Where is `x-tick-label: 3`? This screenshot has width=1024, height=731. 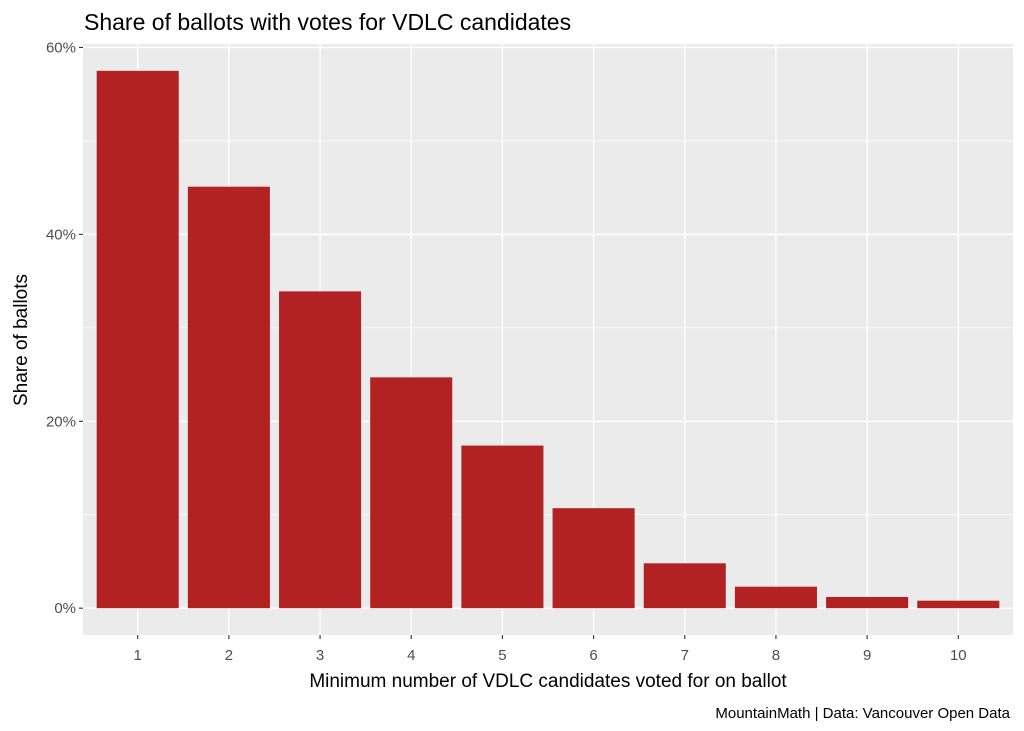 x-tick-label: 3 is located at coordinates (320, 655).